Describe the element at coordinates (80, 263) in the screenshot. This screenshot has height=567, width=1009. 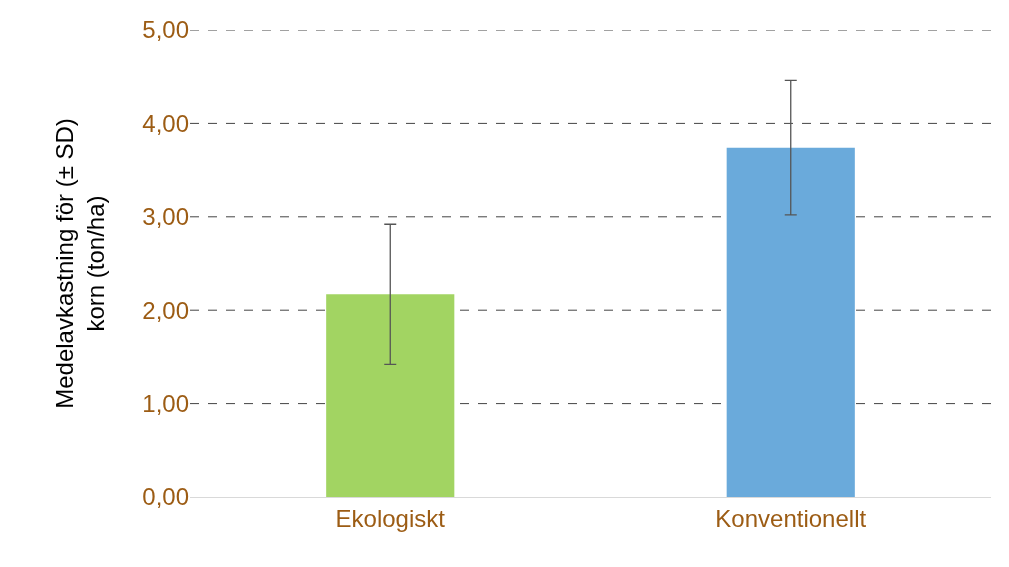
I see `y-axis-title: Medelavkastning för (± SD) korn (ton/ha)` at that location.